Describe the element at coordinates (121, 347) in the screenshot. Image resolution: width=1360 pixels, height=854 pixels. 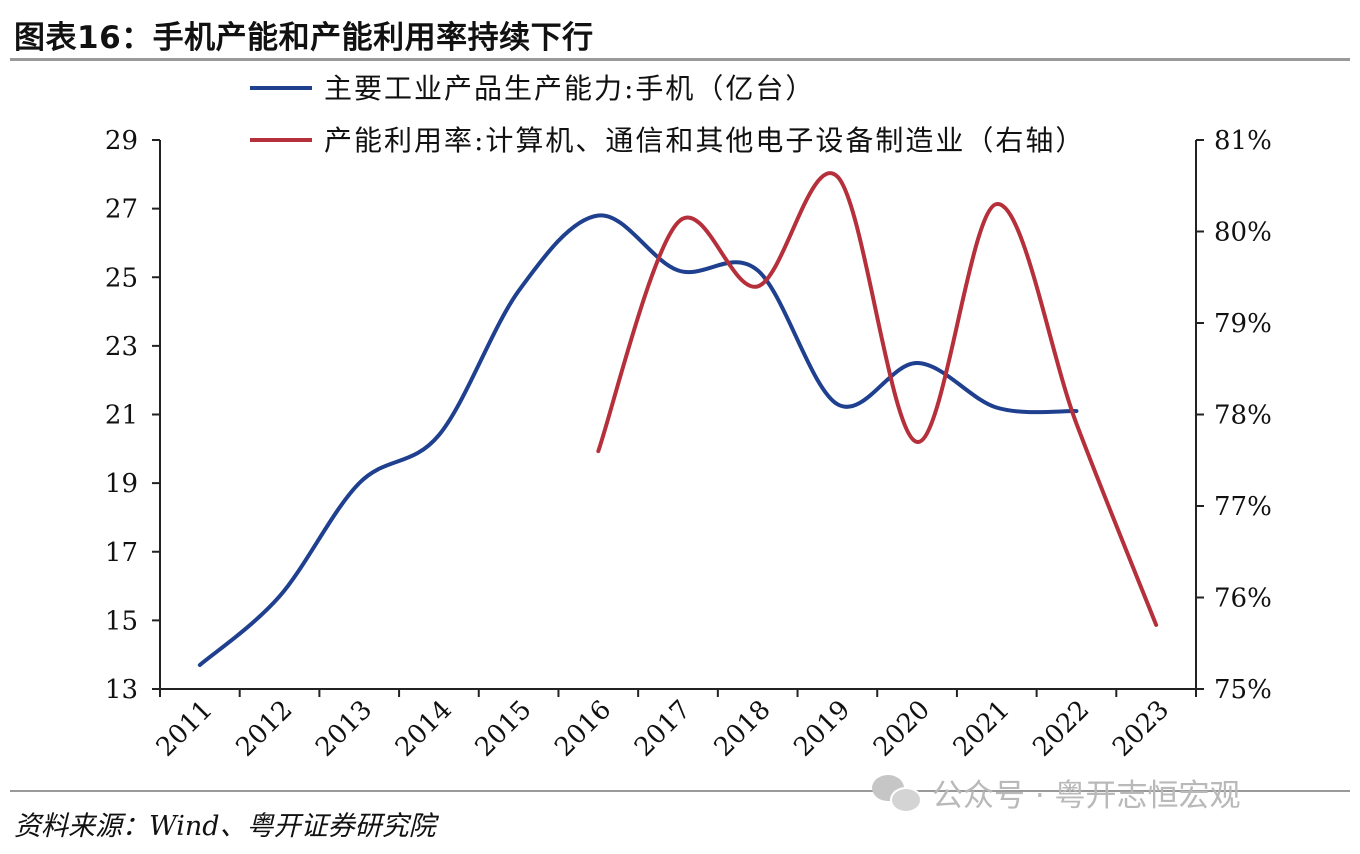
I see `left-tick-label: 23` at that location.